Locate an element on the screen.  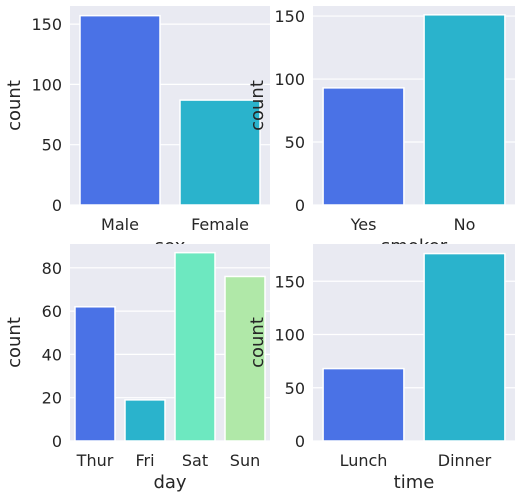
x-tick-label: Female is located at coordinates (220, 224).